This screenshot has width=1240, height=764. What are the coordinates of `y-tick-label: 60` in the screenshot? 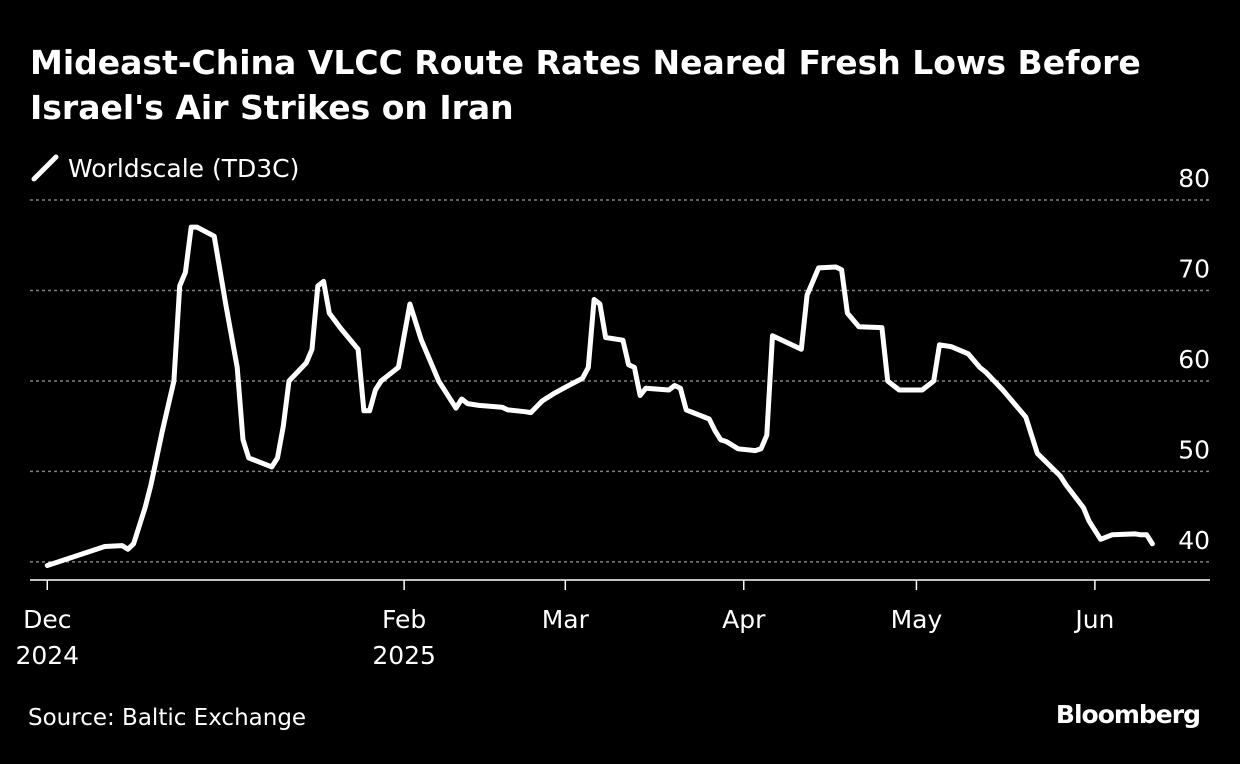 It's located at (1194, 359).